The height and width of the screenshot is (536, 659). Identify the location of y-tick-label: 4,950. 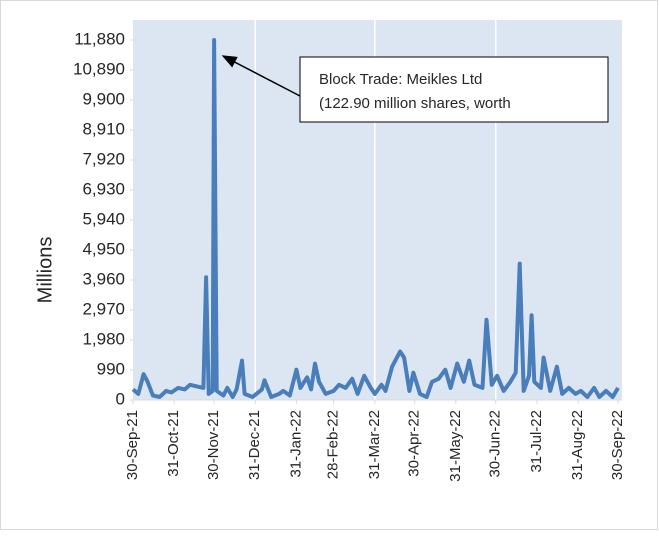
(103, 248).